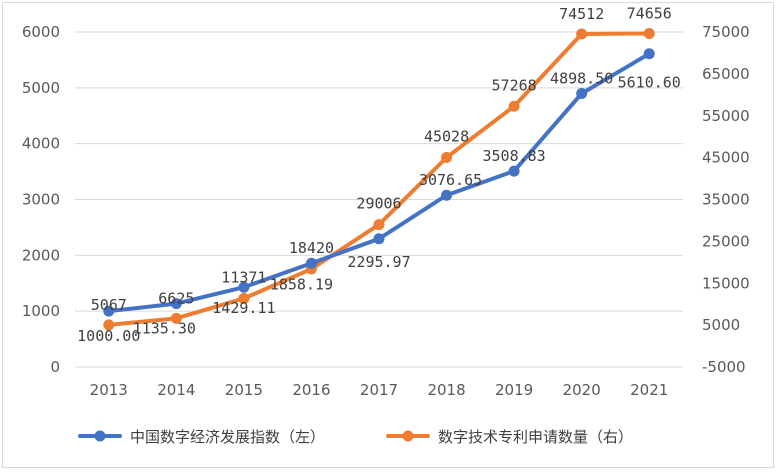  What do you see at coordinates (726, 116) in the screenshot?
I see `y-right-tick-label: 55000` at bounding box center [726, 116].